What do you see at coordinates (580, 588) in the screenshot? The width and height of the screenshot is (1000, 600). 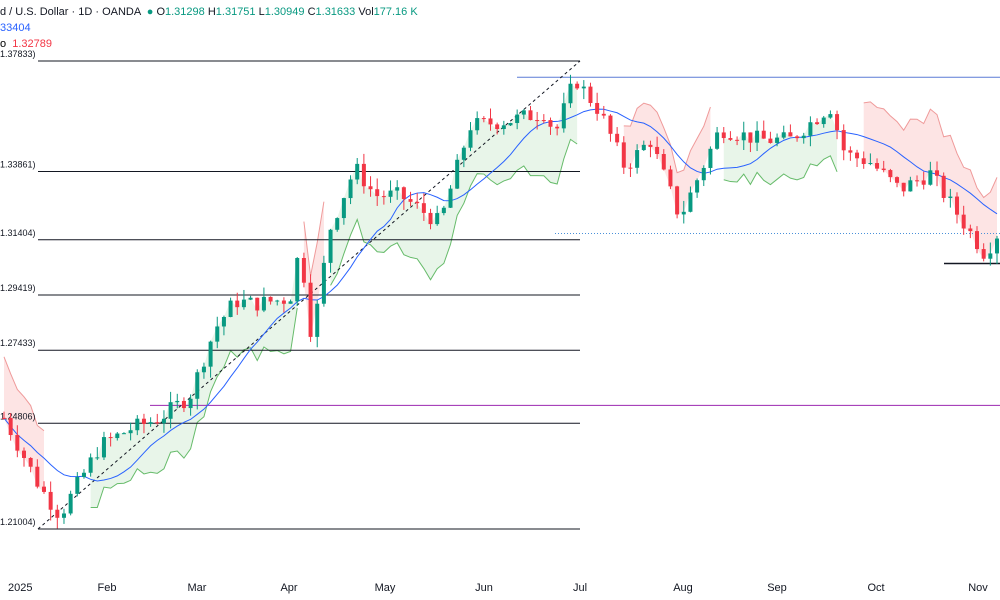 I see `x-tick-label: Jul` at bounding box center [580, 588].